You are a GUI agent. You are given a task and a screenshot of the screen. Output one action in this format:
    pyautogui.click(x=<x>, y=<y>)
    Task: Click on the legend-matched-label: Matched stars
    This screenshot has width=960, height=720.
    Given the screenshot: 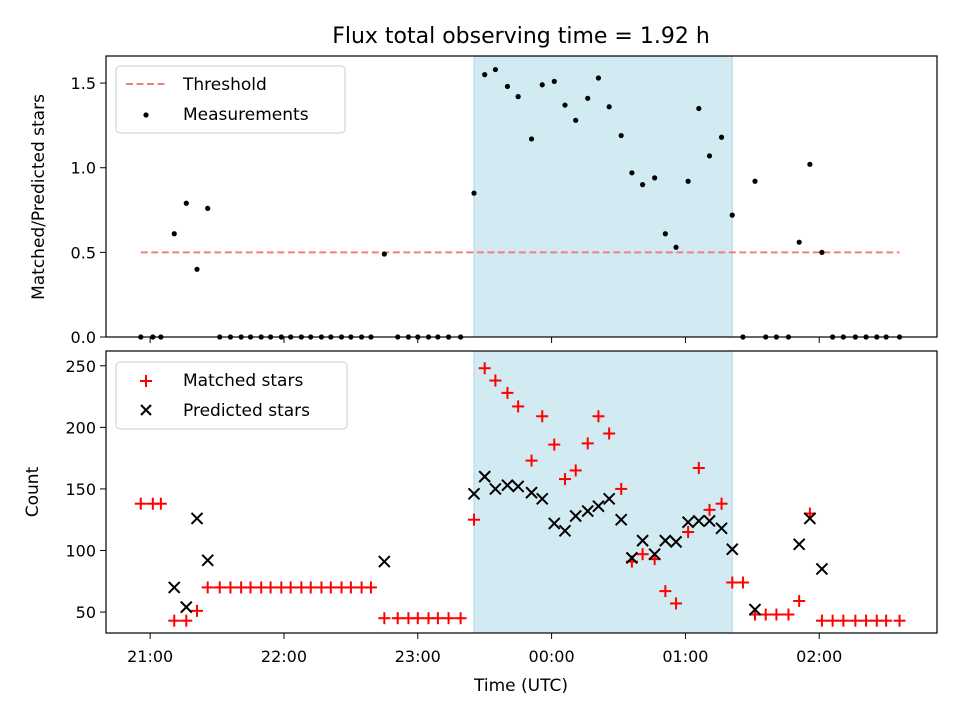 What is the action you would take?
    pyautogui.click(x=243, y=381)
    